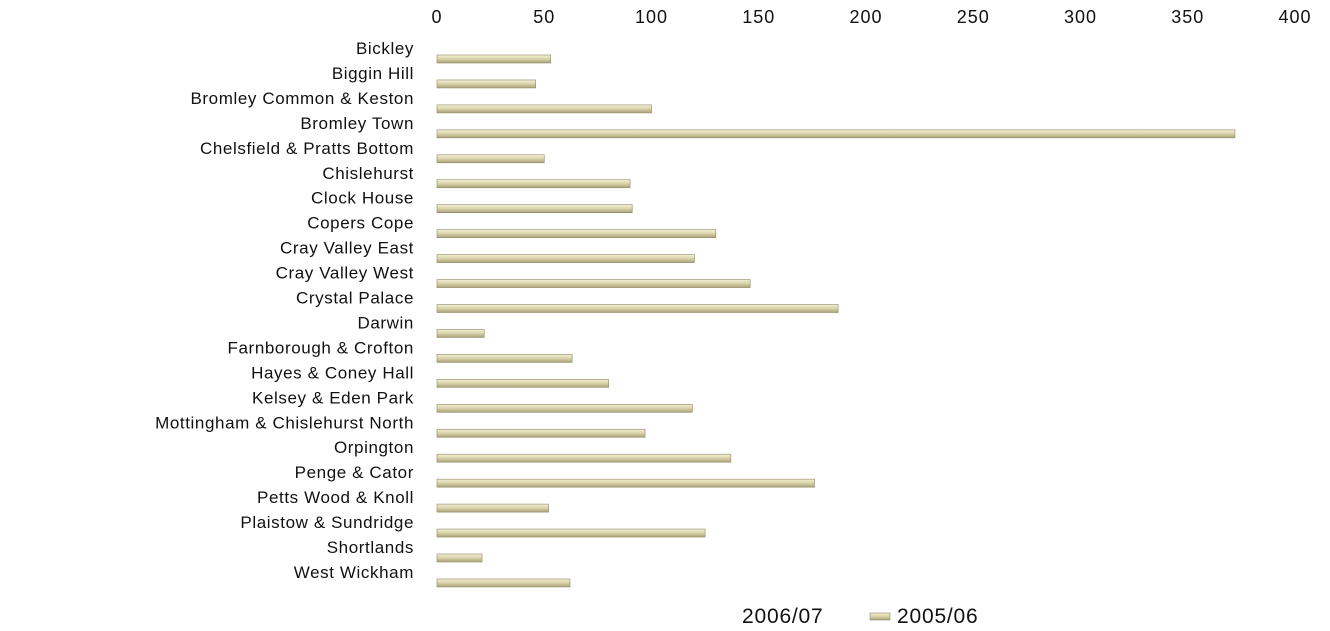 The height and width of the screenshot is (631, 1330). I want to click on category-label: Plaistow & Sundridge, so click(327, 522).